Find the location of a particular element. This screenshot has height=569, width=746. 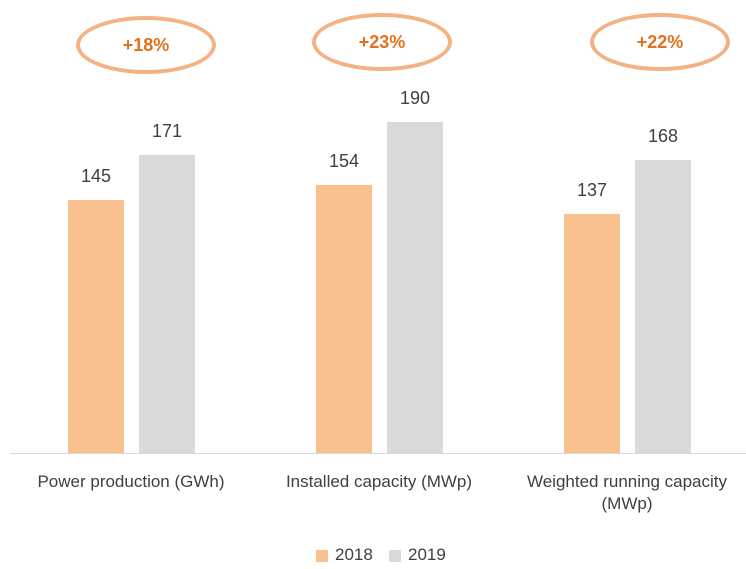

value-label: 137 is located at coordinates (592, 190).